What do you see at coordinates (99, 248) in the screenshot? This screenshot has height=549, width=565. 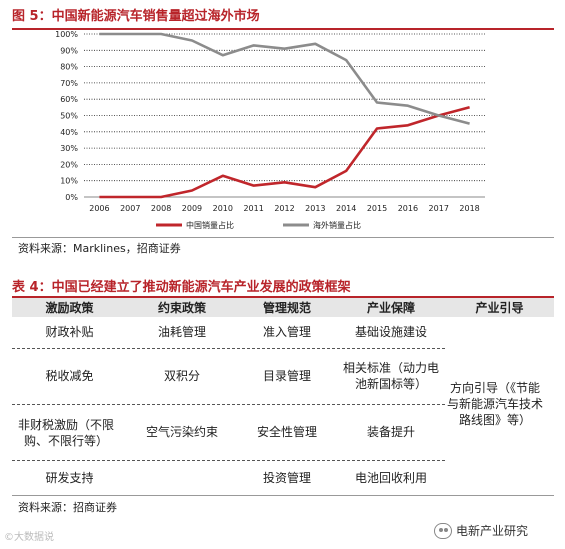 I see `figure-source: 资料来源：Marklines，招商证券` at bounding box center [99, 248].